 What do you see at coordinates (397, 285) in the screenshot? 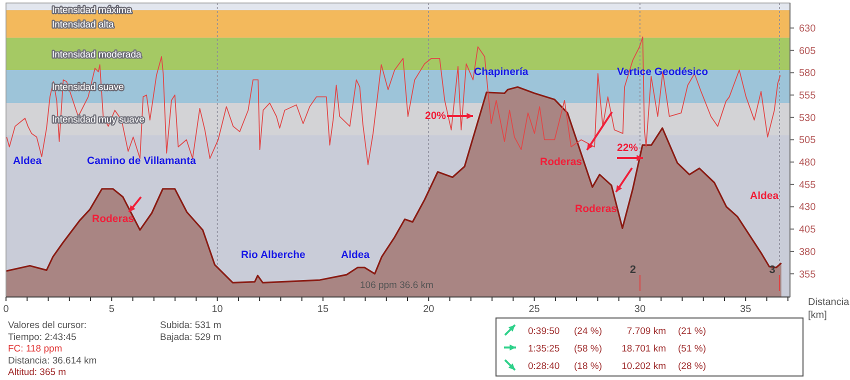
I see `annotation: 106 ppm 36.6 km` at bounding box center [397, 285].